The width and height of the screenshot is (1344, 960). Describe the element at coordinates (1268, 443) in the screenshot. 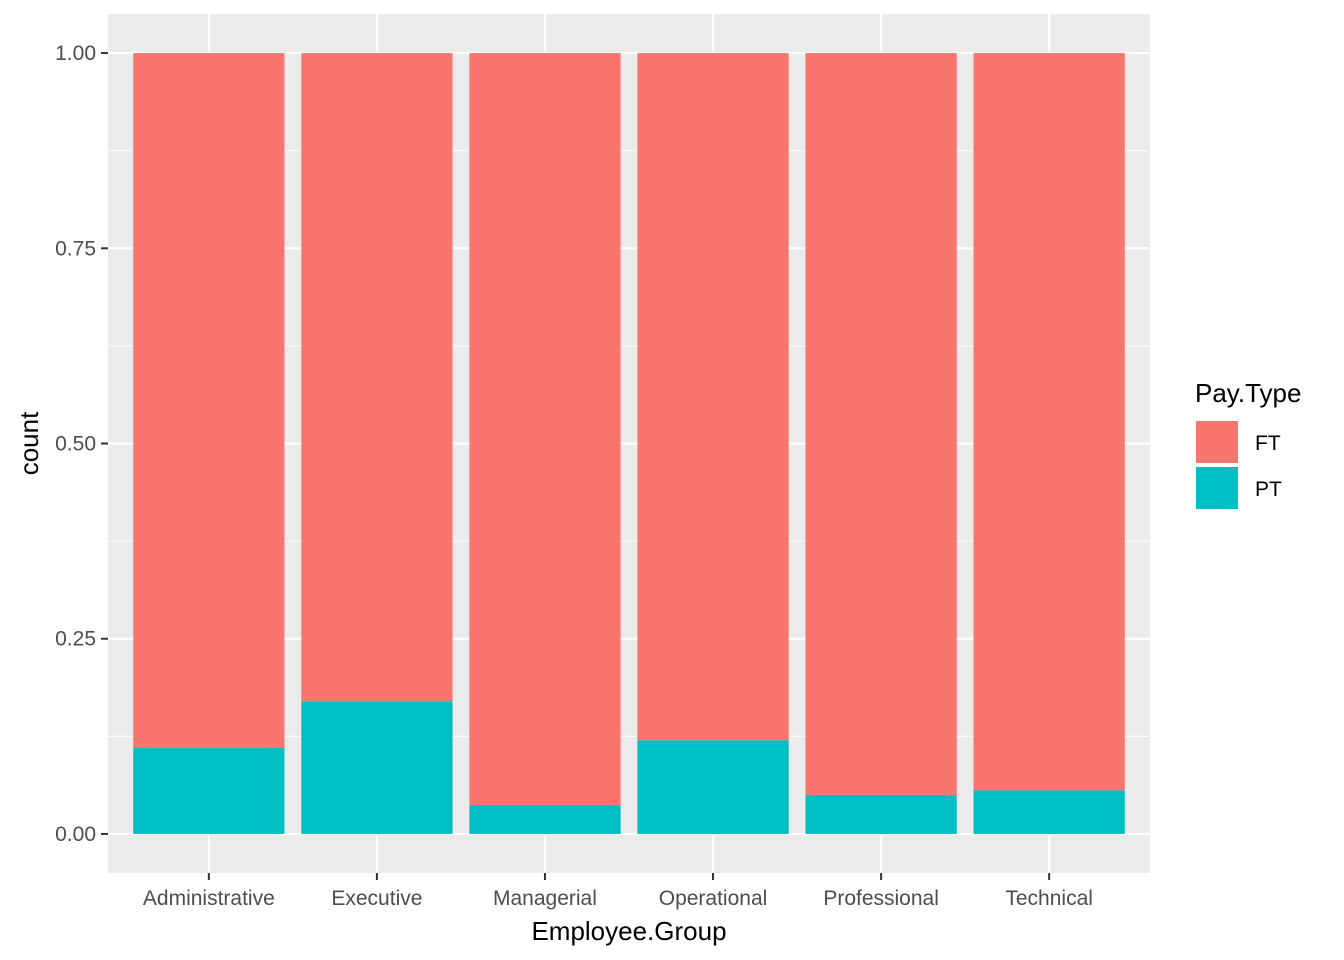

I see `legend-label-ft: FT` at that location.